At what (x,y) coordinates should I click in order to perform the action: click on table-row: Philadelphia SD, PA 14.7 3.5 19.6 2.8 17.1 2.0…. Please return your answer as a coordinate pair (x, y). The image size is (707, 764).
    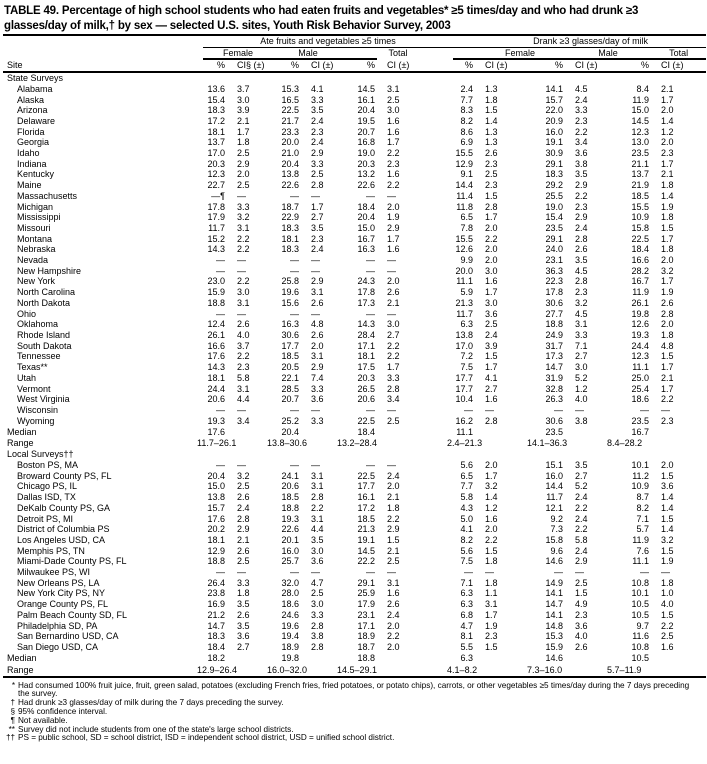
    Looking at the image, I should click on (354, 626).